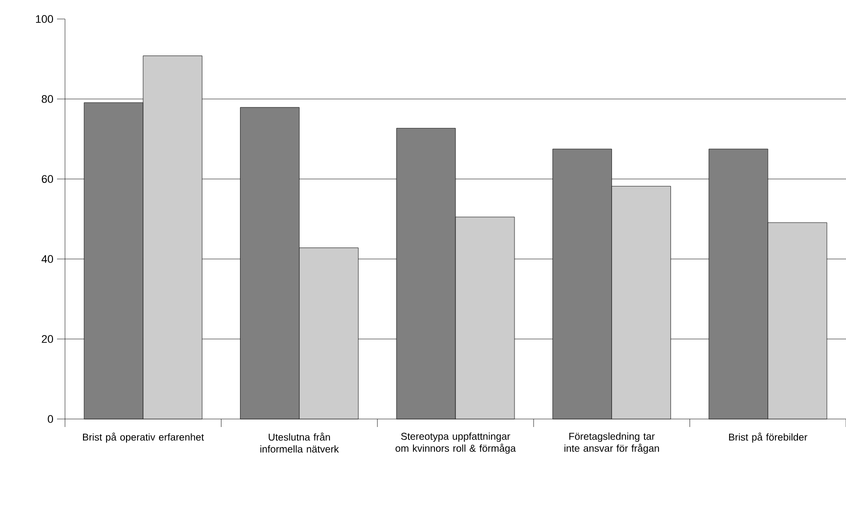  I want to click on x-tick-label: Brist på förebilder, so click(768, 437).